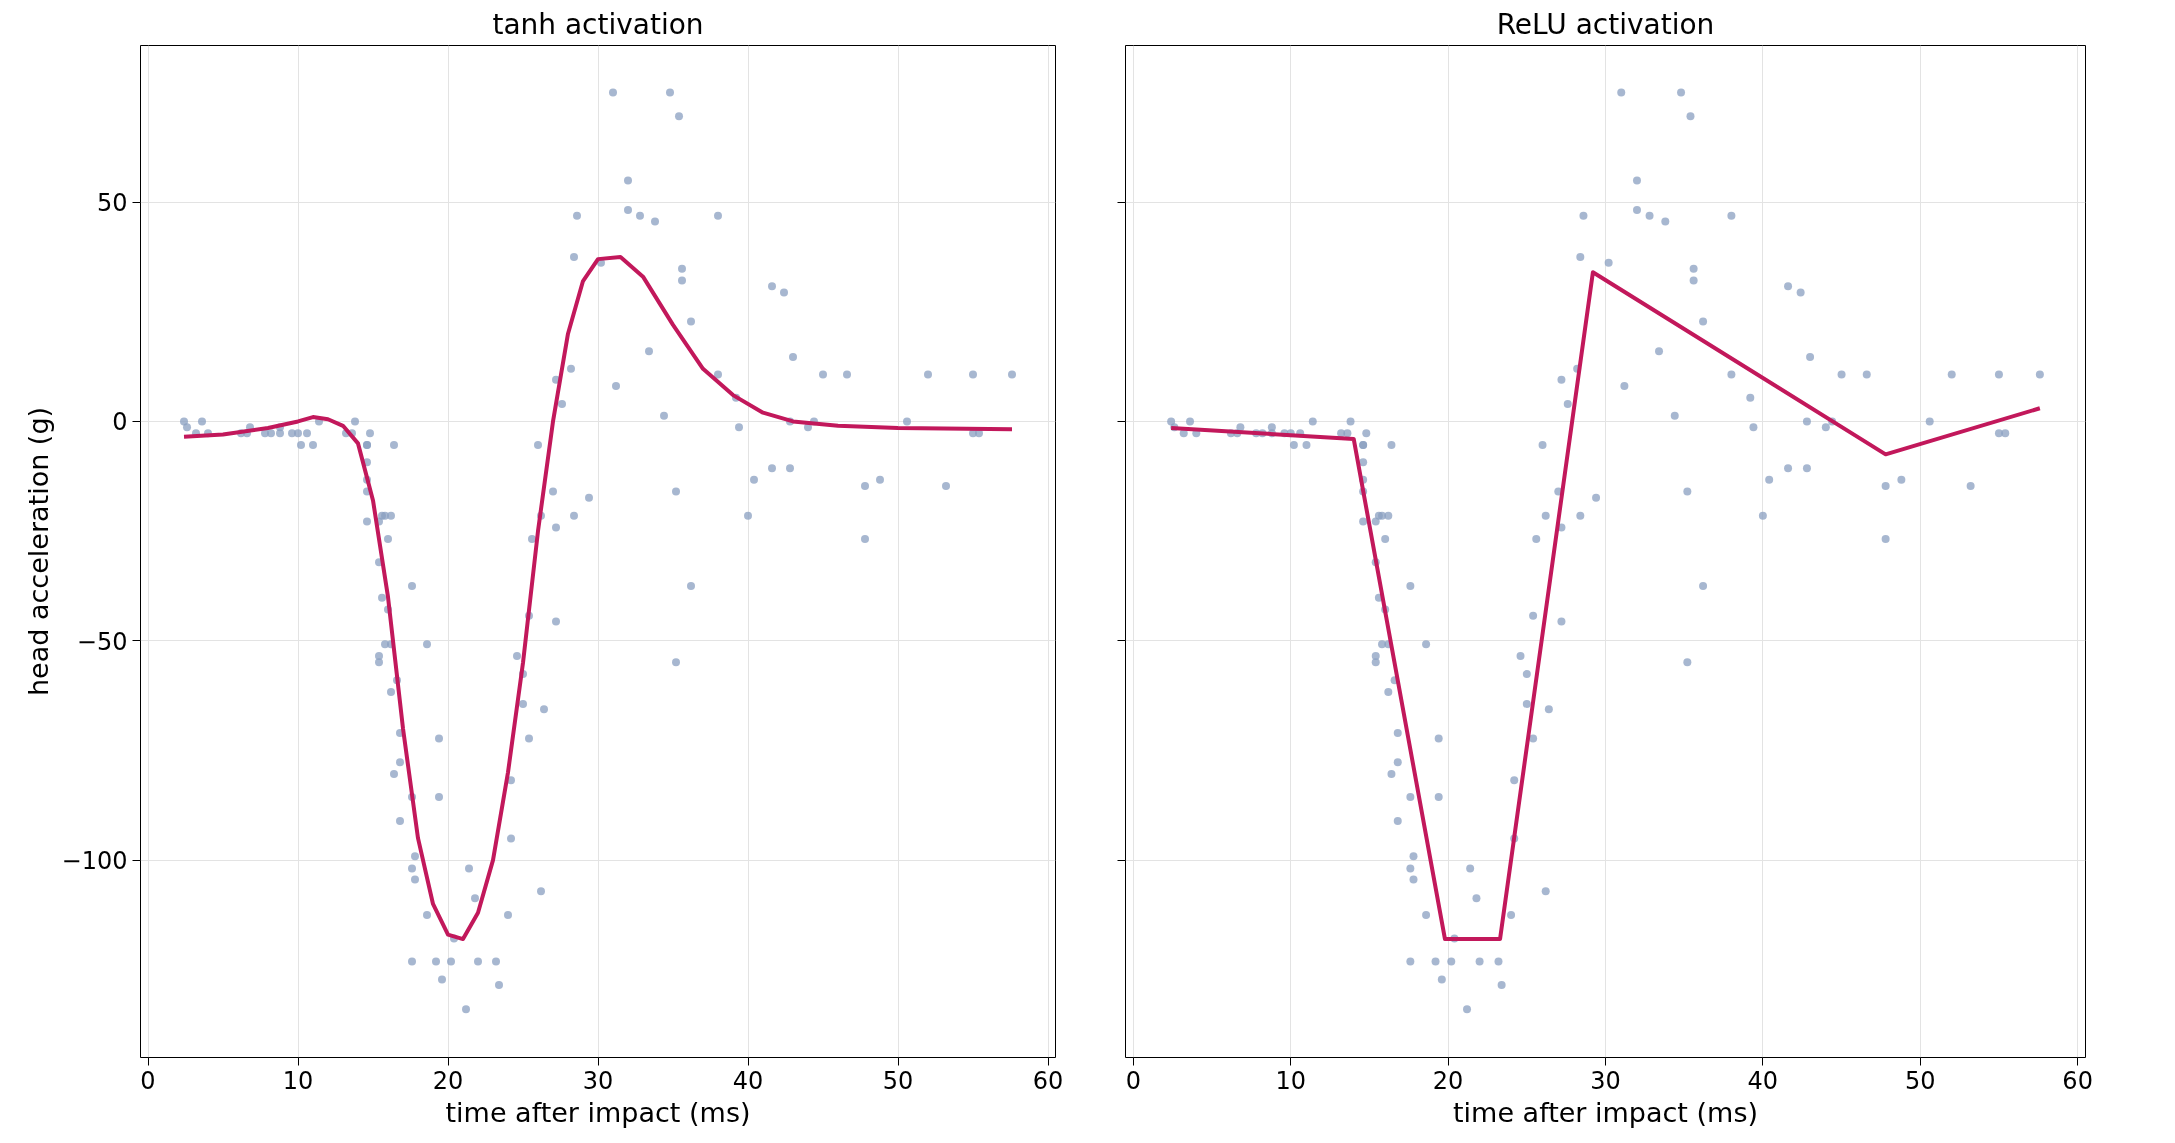  Describe the element at coordinates (598, 24) in the screenshot. I see `chart-title: tanh activation` at that location.